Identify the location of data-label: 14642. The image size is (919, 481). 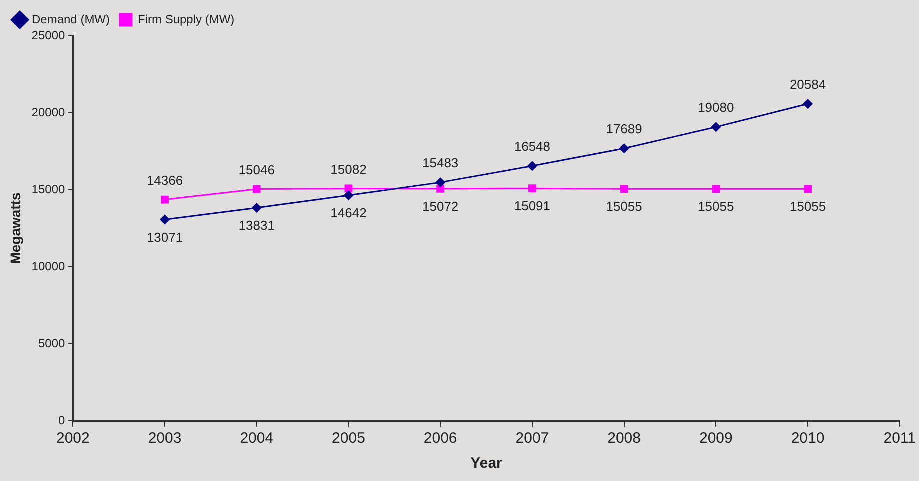
(348, 213).